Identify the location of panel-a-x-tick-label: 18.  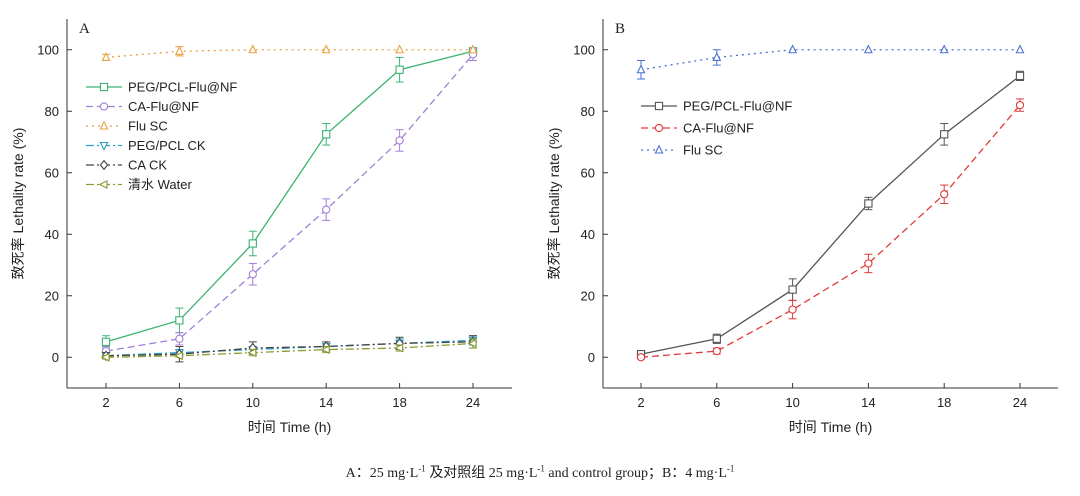
(399, 402).